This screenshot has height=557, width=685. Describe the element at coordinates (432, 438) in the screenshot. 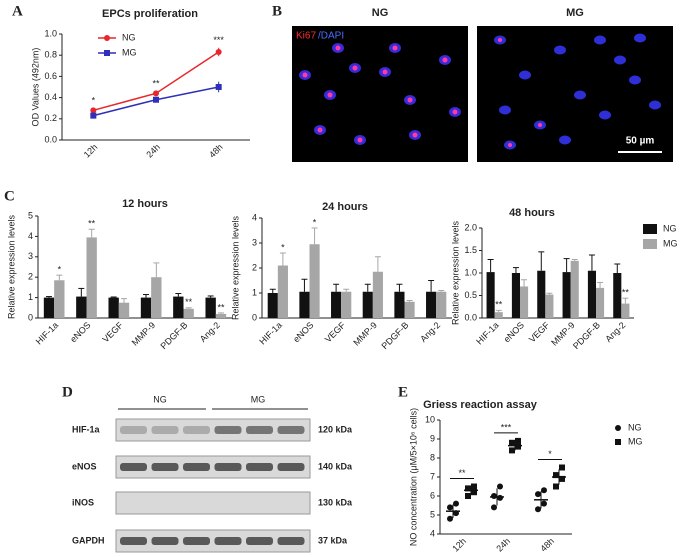

I see `y-tick-label: 9` at that location.